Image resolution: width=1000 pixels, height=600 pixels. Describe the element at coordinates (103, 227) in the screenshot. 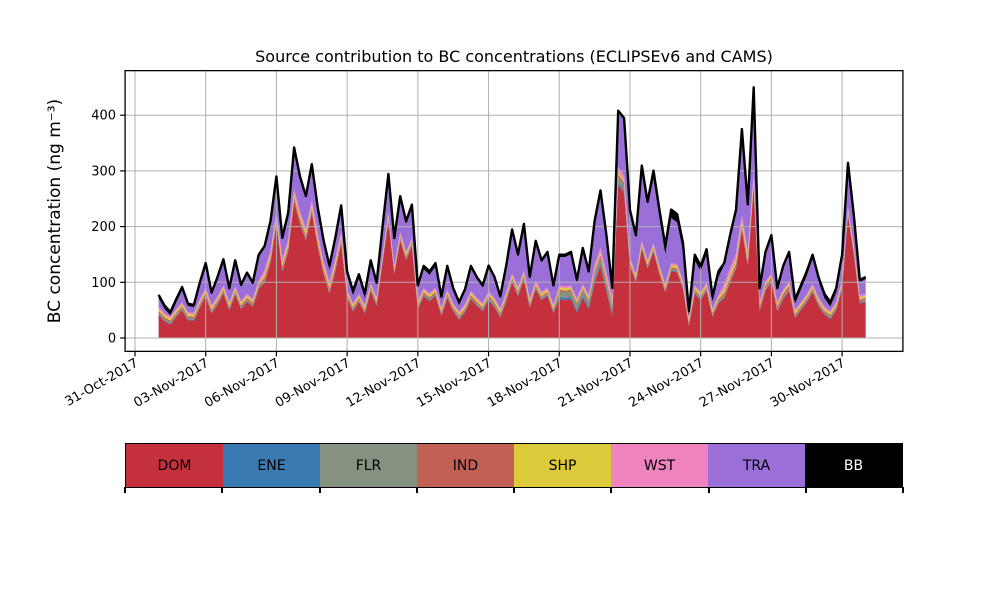

I see `y-tick-label: 200` at that location.